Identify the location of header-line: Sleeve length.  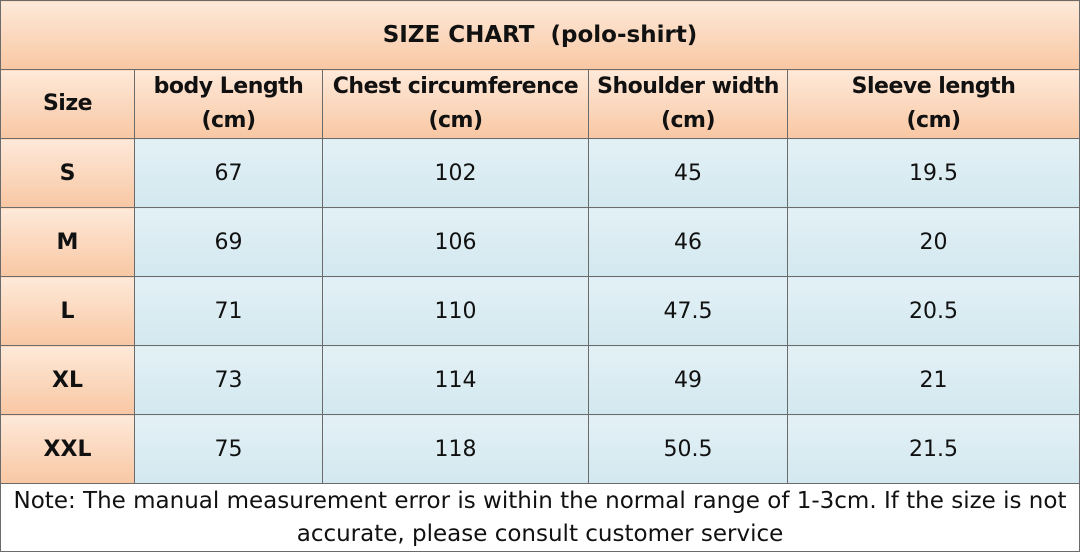
(933, 86).